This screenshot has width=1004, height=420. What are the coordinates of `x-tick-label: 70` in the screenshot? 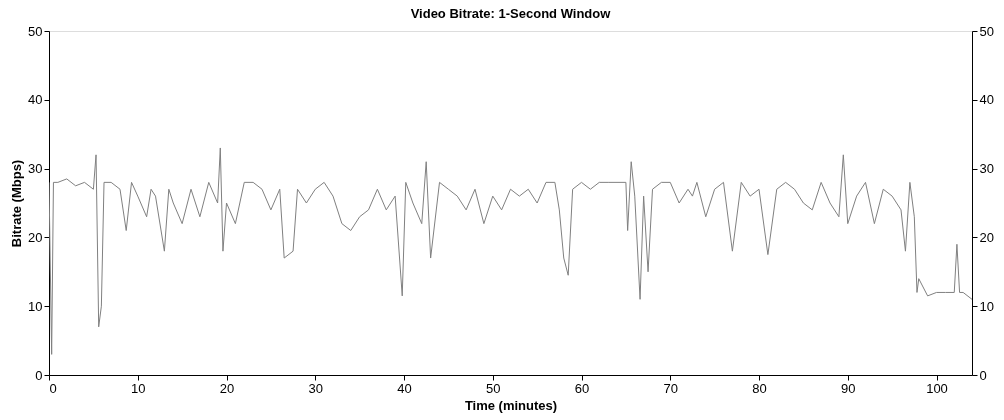 It's located at (670, 388).